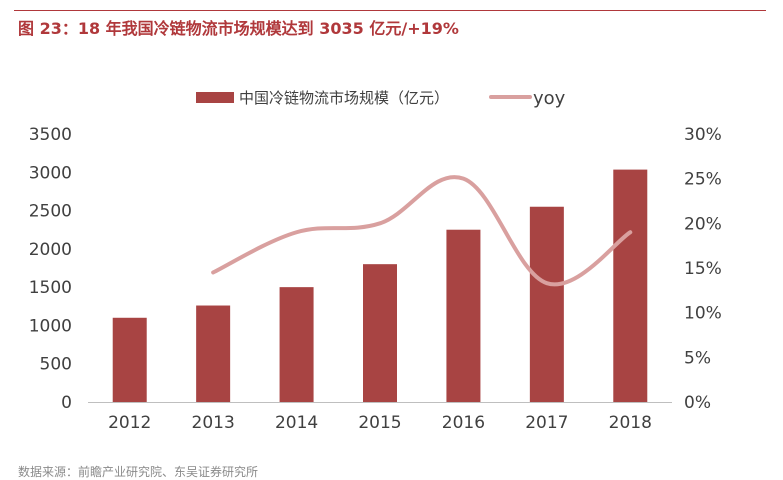 Image resolution: width=783 pixels, height=480 pixels. Describe the element at coordinates (630, 423) in the screenshot. I see `x-tick-label: 2018` at that location.